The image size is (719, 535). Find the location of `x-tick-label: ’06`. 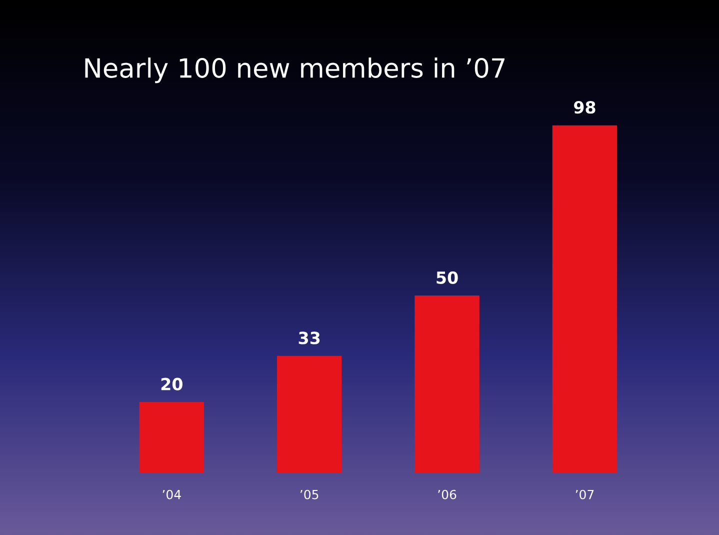

x-tick-label: ’06 is located at coordinates (447, 495).